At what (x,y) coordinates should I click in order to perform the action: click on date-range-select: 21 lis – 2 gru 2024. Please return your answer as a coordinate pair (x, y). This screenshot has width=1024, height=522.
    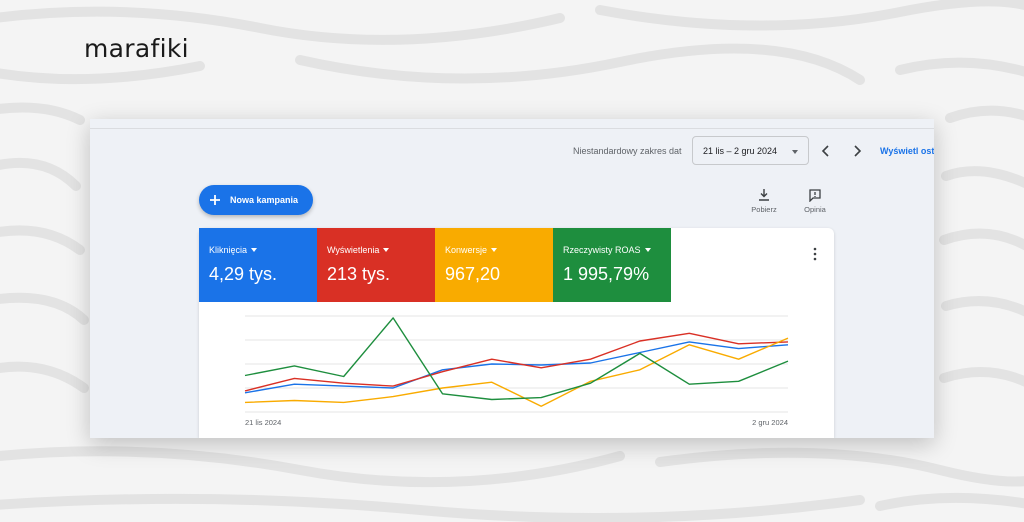
    Looking at the image, I should click on (750, 150).